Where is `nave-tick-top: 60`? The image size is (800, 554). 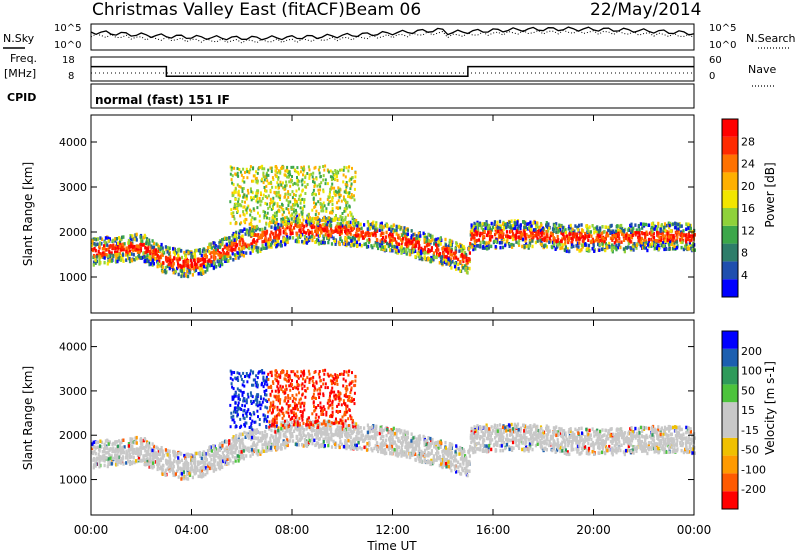
nave-tick-top: 60 is located at coordinates (715, 60).